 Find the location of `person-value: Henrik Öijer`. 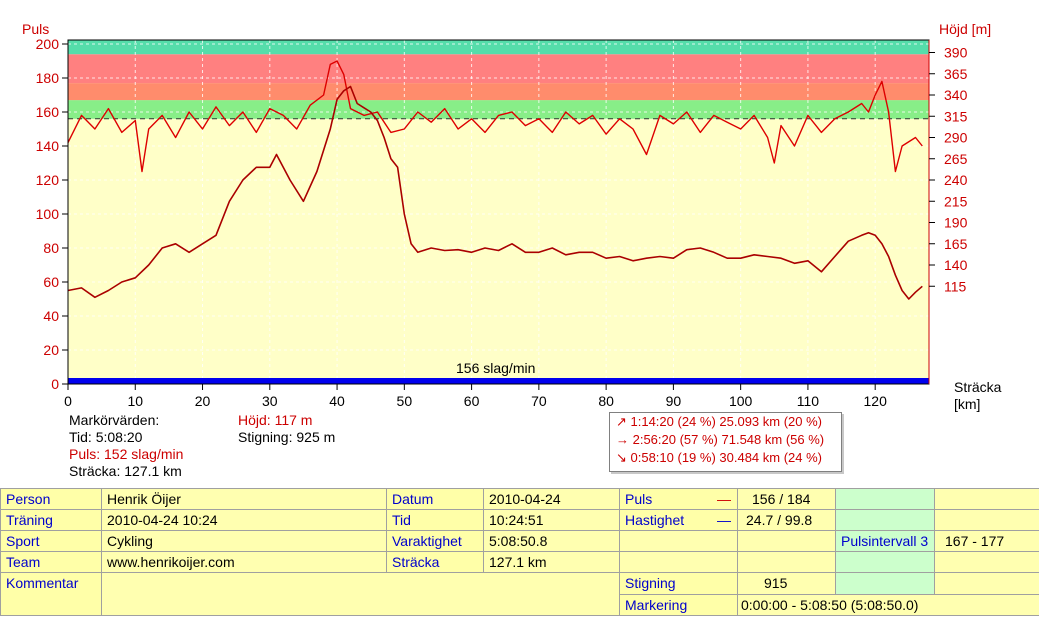

person-value: Henrik Öijer is located at coordinates (244, 499).